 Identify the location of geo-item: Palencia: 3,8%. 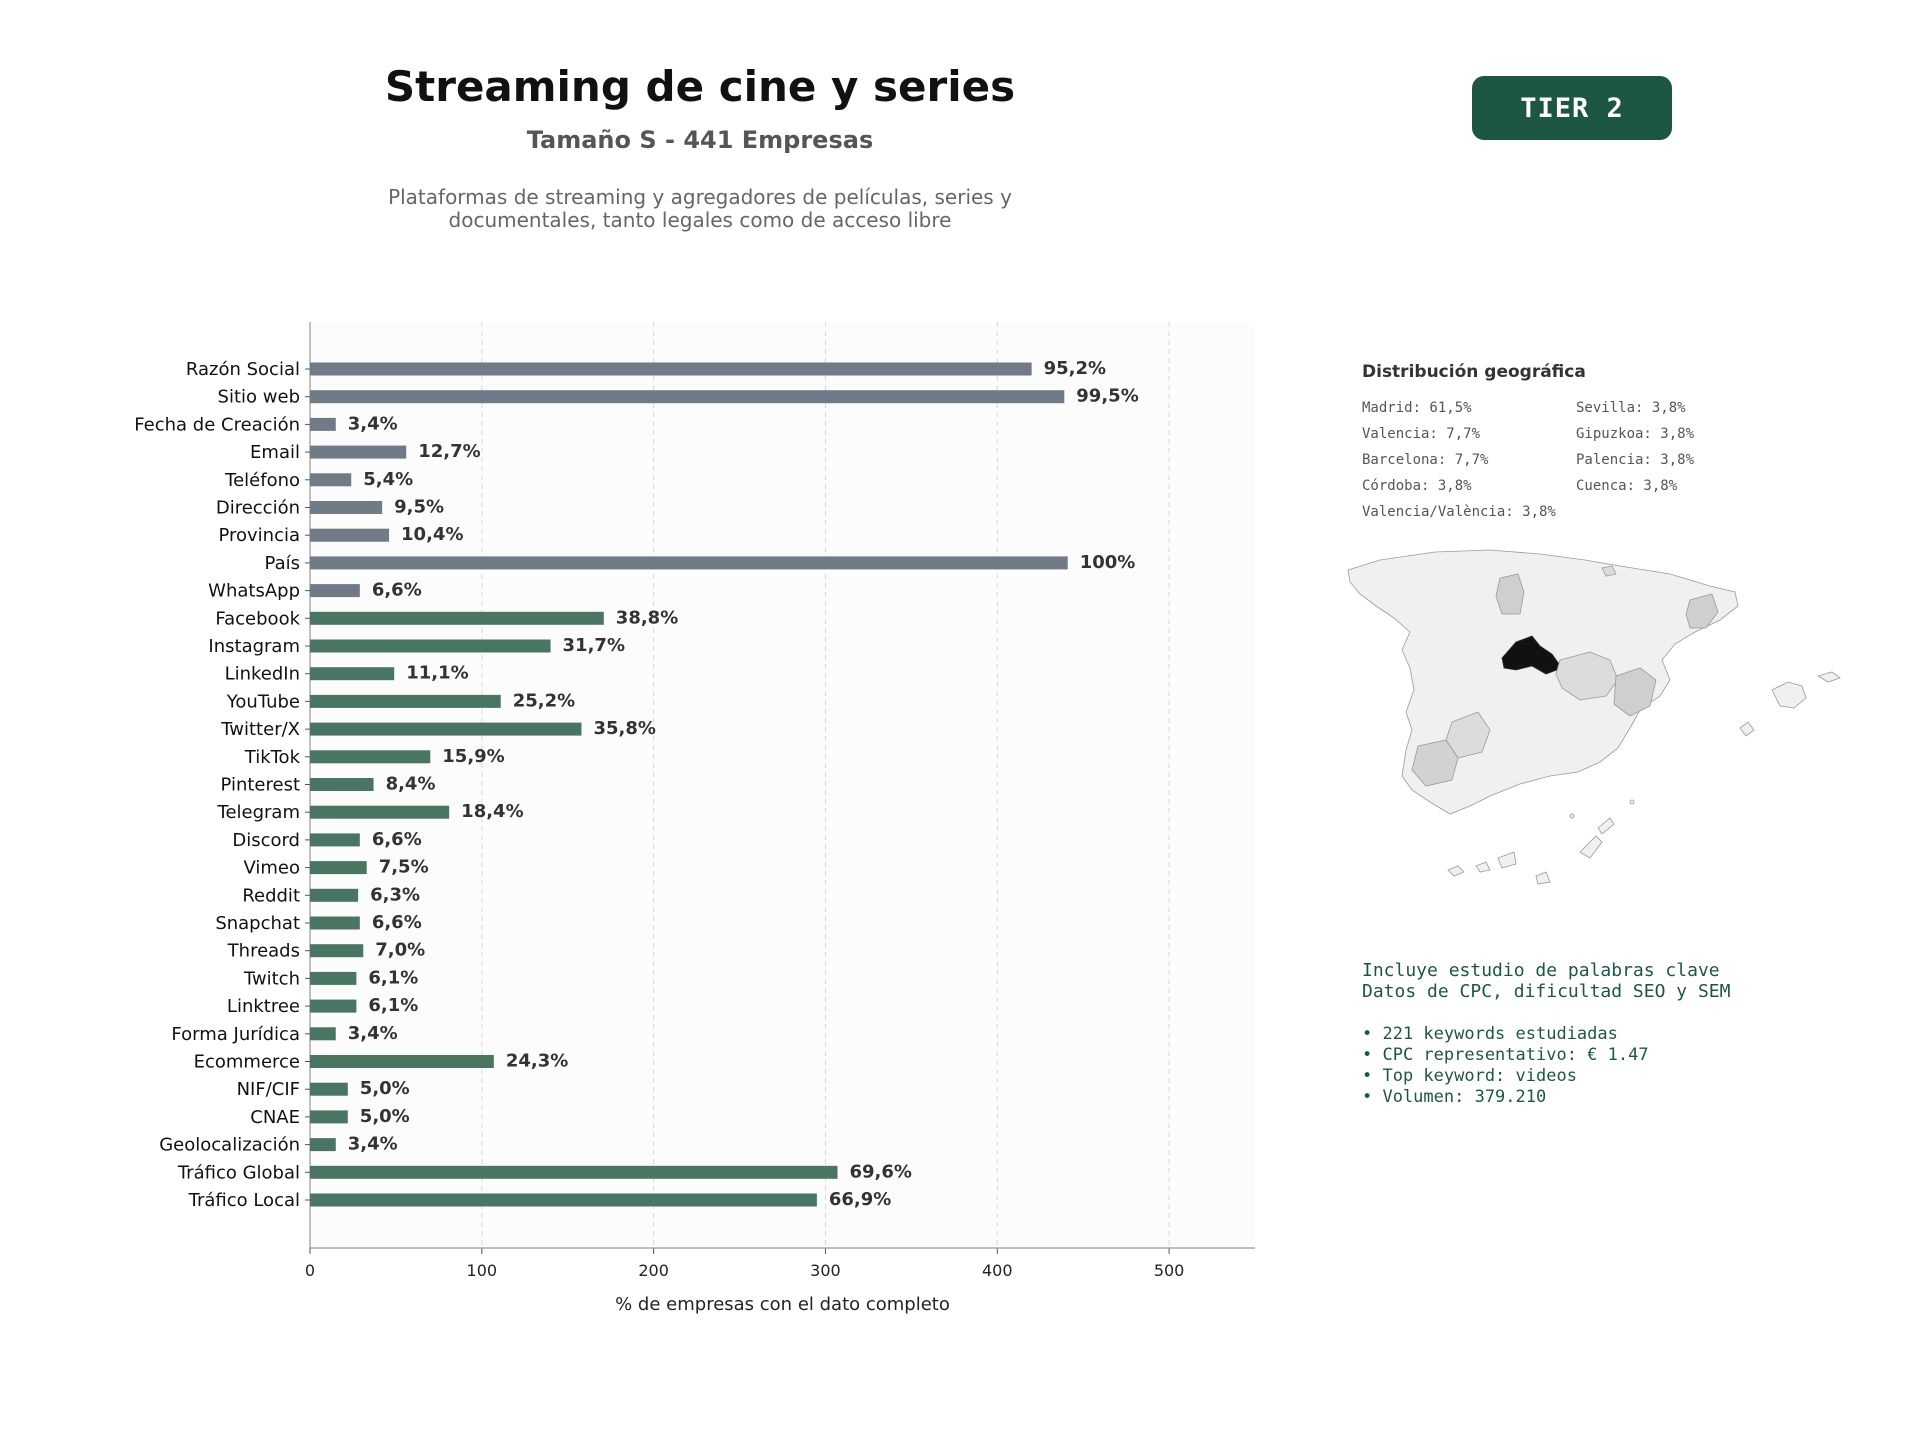
(1635, 460).